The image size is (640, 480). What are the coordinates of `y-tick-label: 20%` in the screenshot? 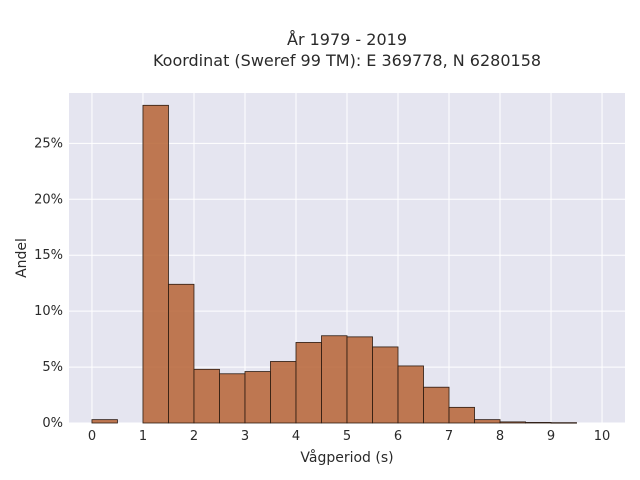 It's located at (48, 199).